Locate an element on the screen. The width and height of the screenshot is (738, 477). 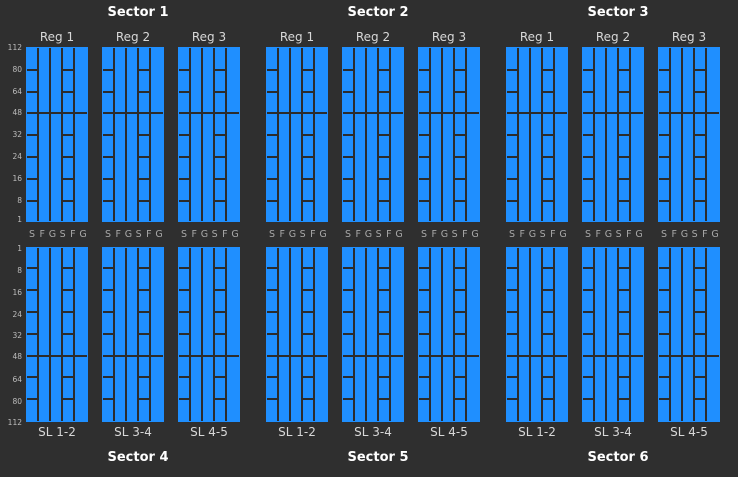
sector-5-superlayer-2-panel is located at coordinates (373, 334).